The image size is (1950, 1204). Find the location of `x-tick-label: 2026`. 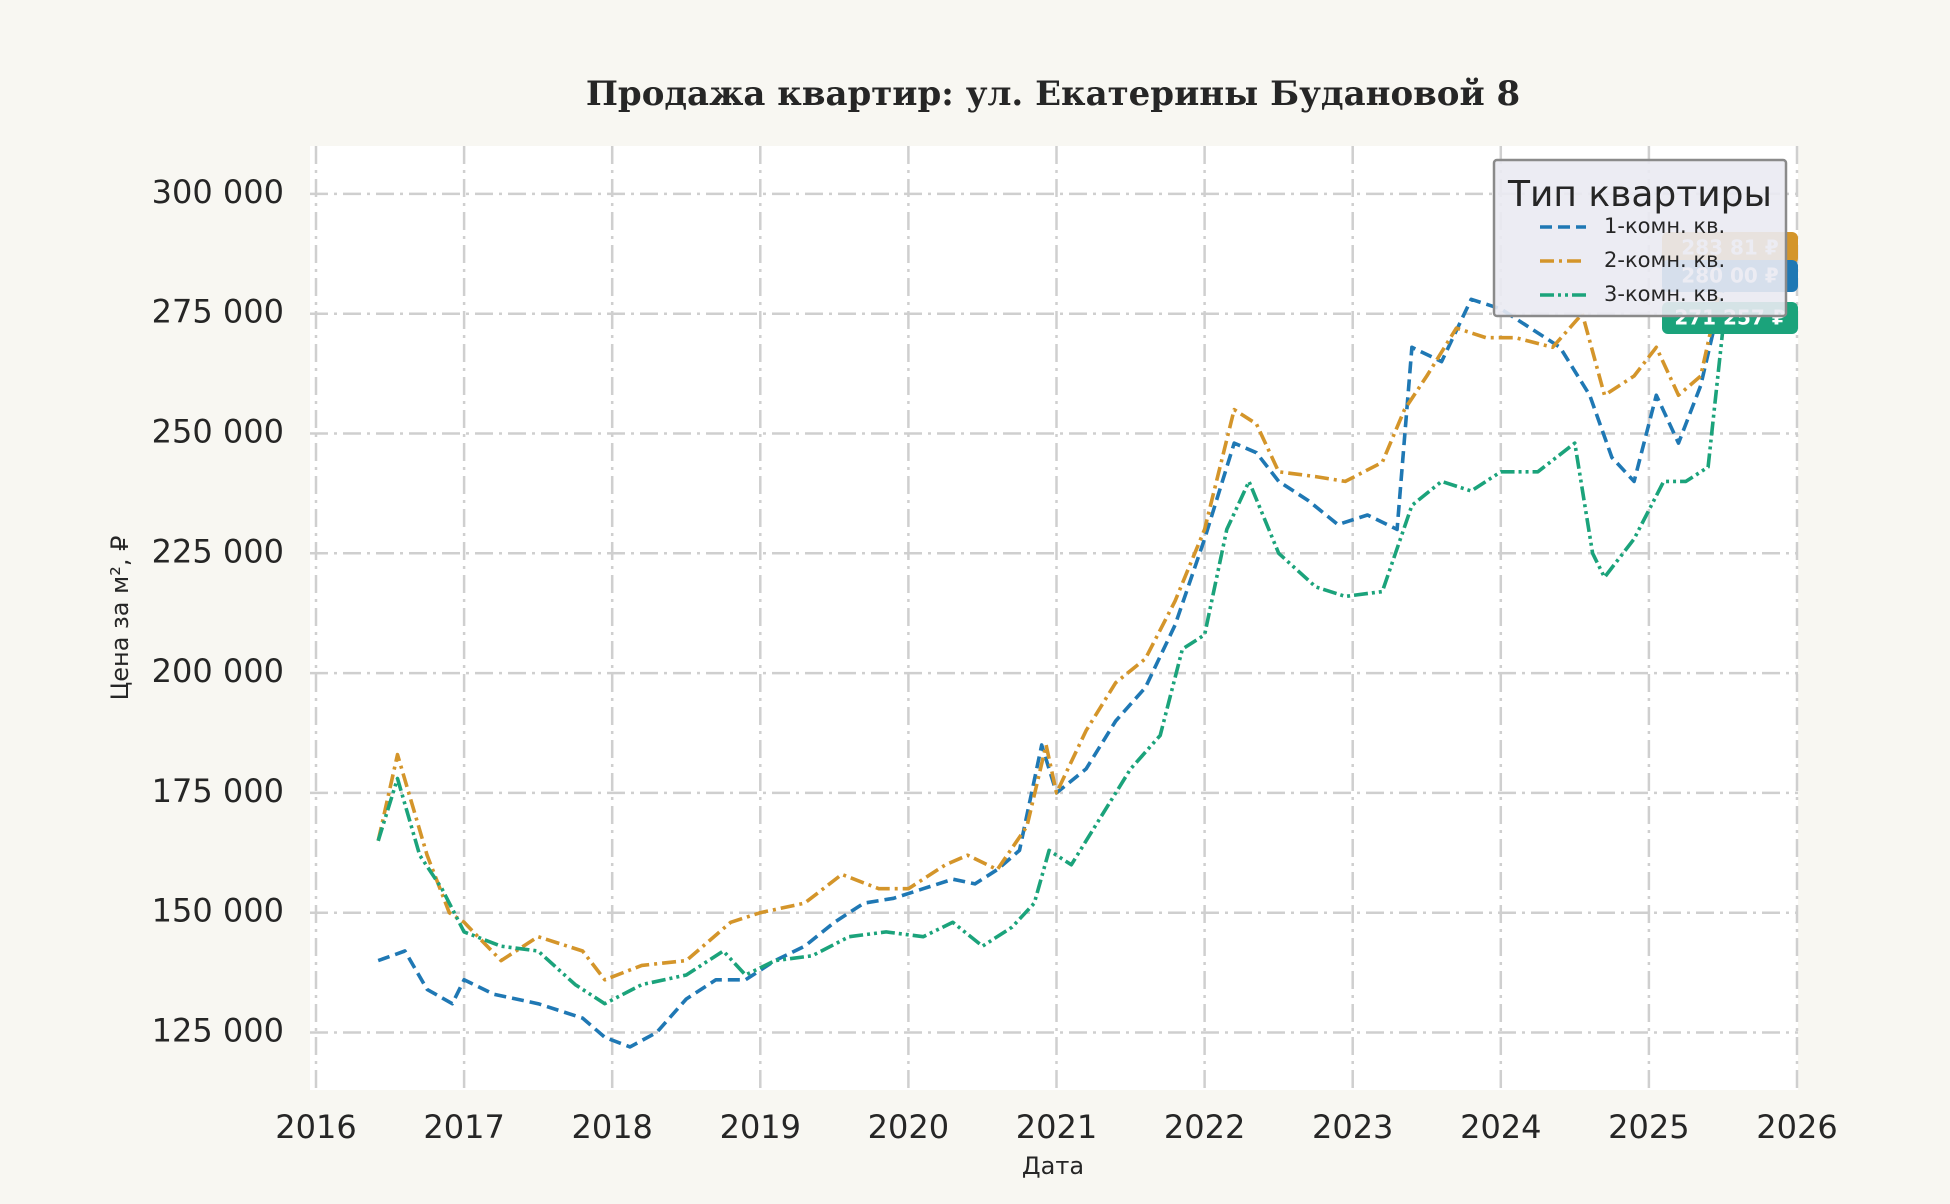

x-tick-label: 2026 is located at coordinates (1796, 1127).